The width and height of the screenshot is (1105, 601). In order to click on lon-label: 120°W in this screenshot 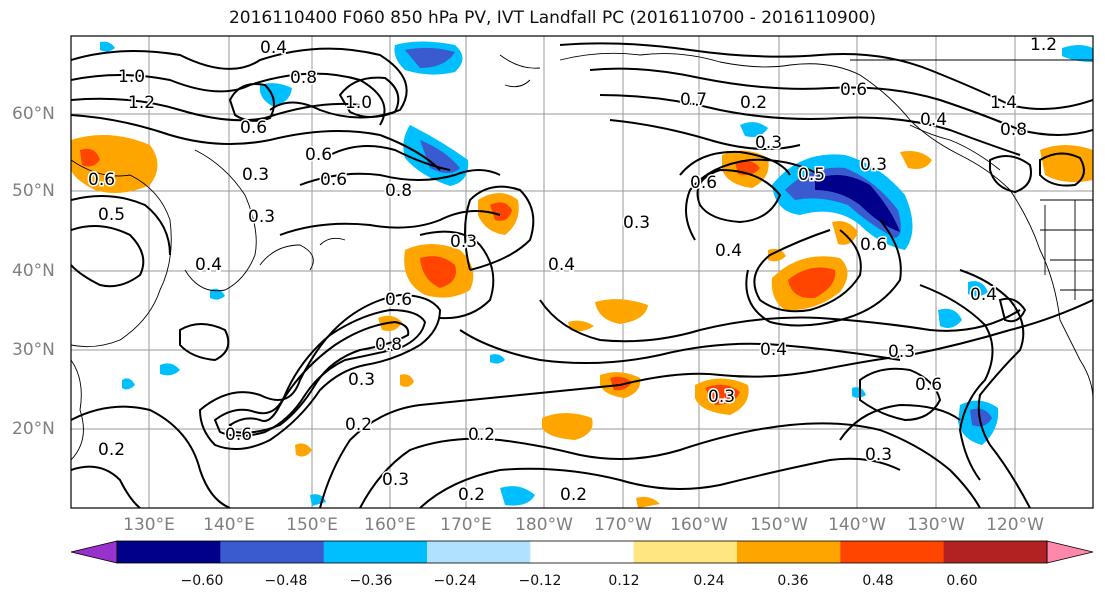, I will do `click(1015, 525)`.